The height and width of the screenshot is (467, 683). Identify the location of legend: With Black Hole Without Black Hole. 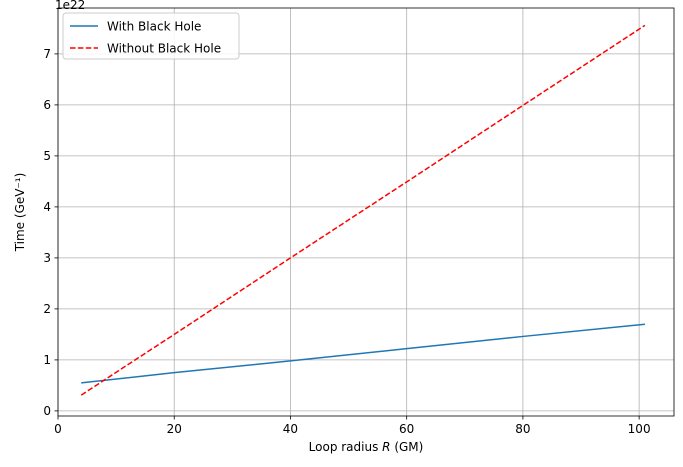
(151, 36).